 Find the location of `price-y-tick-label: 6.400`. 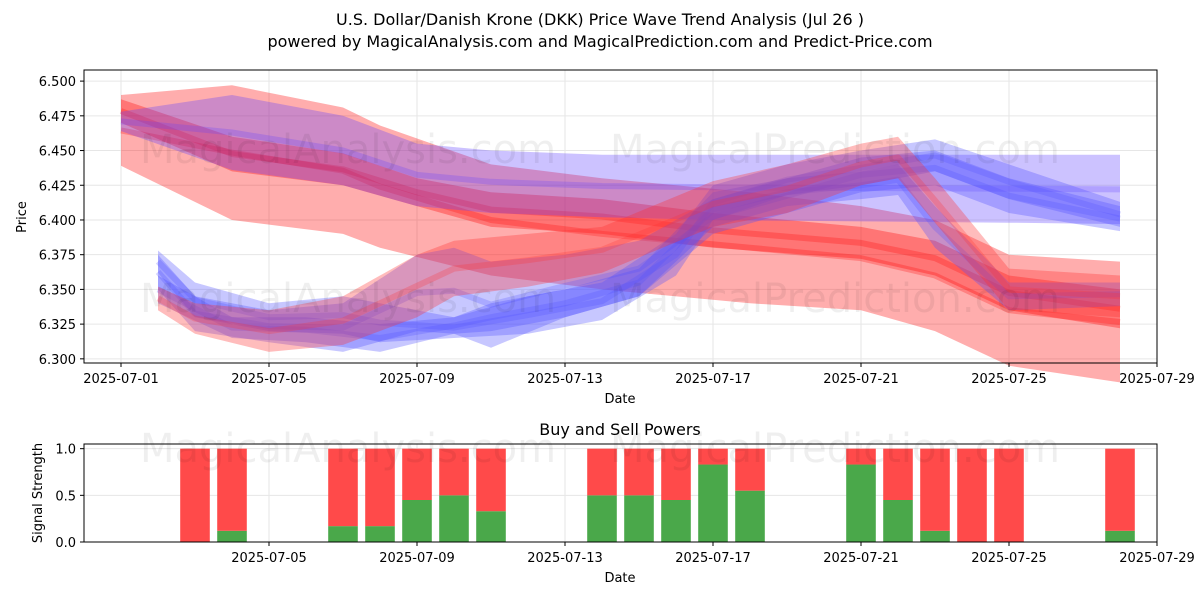

price-y-tick-label: 6.400 is located at coordinates (57, 221).